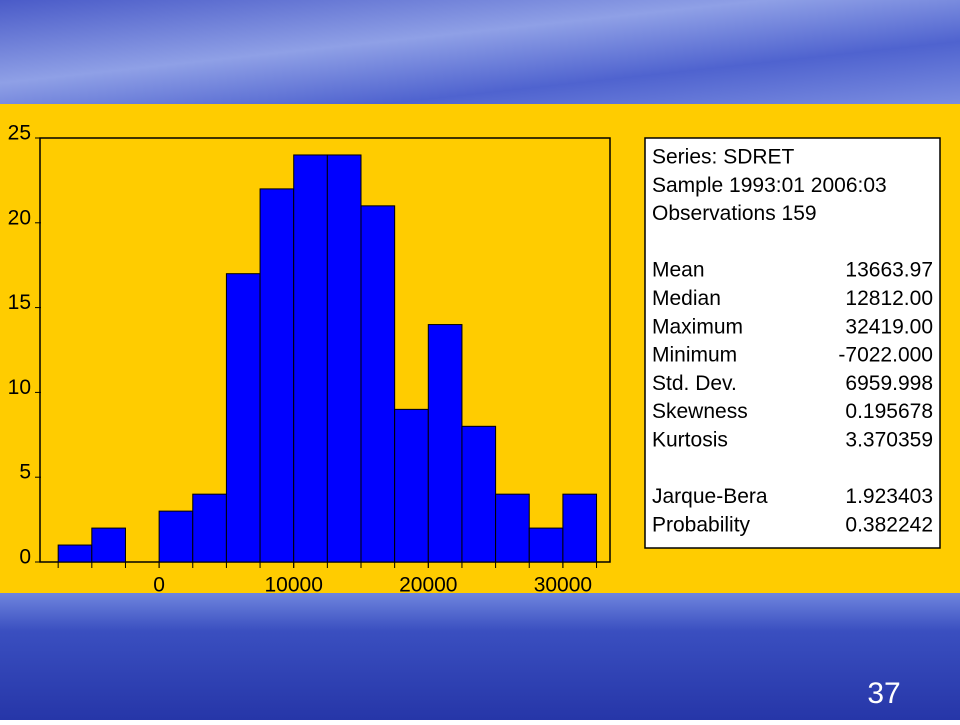  What do you see at coordinates (710, 496) in the screenshot?
I see `stat-label: Jarque-Bera` at bounding box center [710, 496].